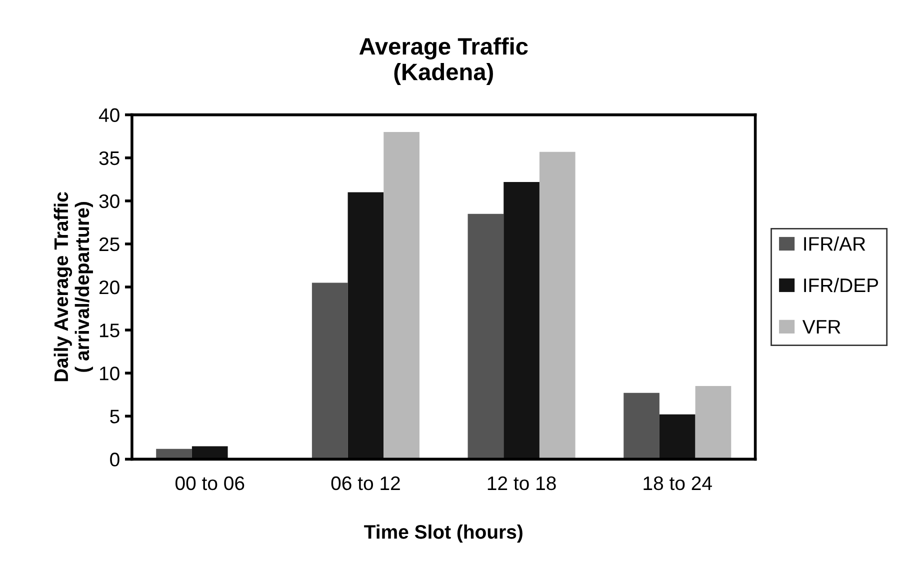  Describe the element at coordinates (73, 287) in the screenshot. I see `y-axis-title: Daily Average Traffic ( arrival/departure)` at that location.